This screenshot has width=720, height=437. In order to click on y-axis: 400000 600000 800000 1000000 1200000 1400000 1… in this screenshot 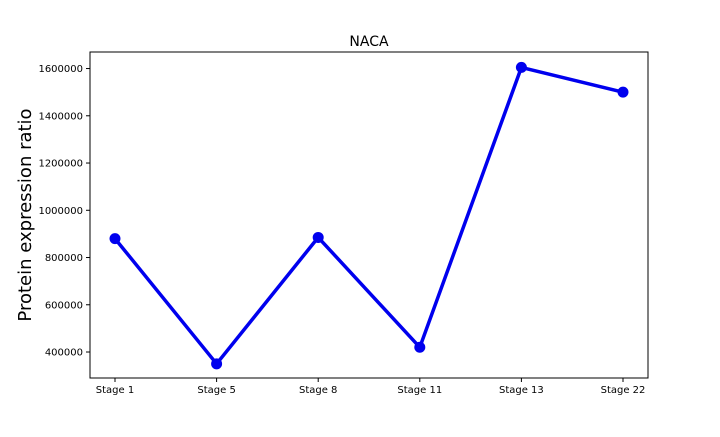, I will do `click(64, 211)`.